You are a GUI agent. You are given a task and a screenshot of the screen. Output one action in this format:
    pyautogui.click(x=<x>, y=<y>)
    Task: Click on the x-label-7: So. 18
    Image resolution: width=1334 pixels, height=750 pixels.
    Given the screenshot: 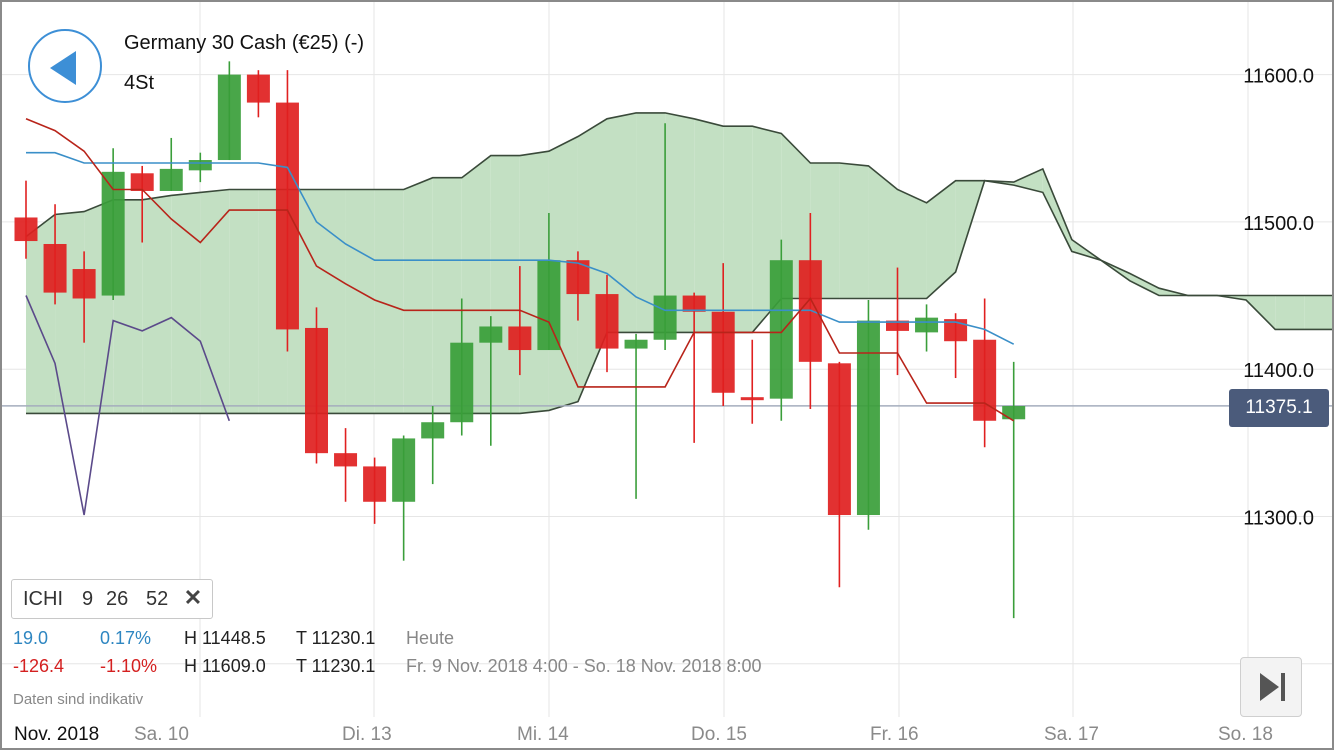 What is the action you would take?
    pyautogui.click(x=1245, y=734)
    